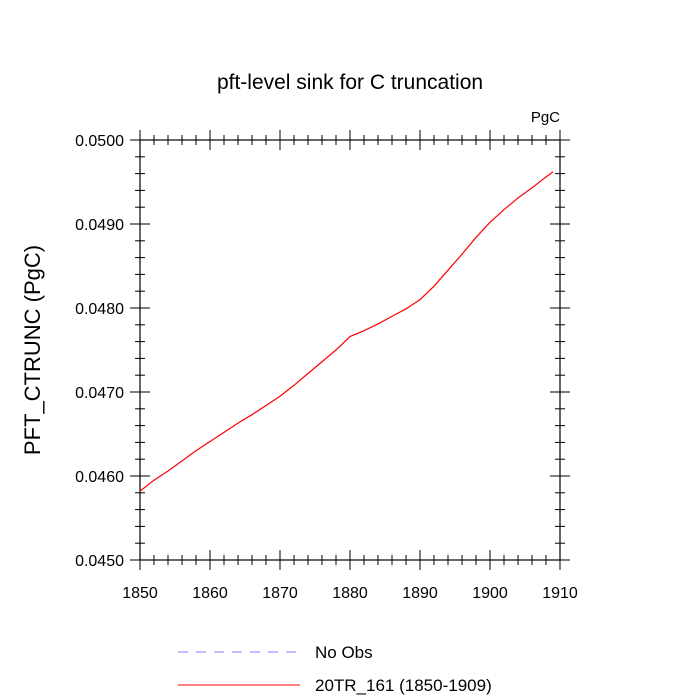 The width and height of the screenshot is (700, 700). What do you see at coordinates (99, 225) in the screenshot?
I see `y-tick-label: 0.0490` at bounding box center [99, 225].